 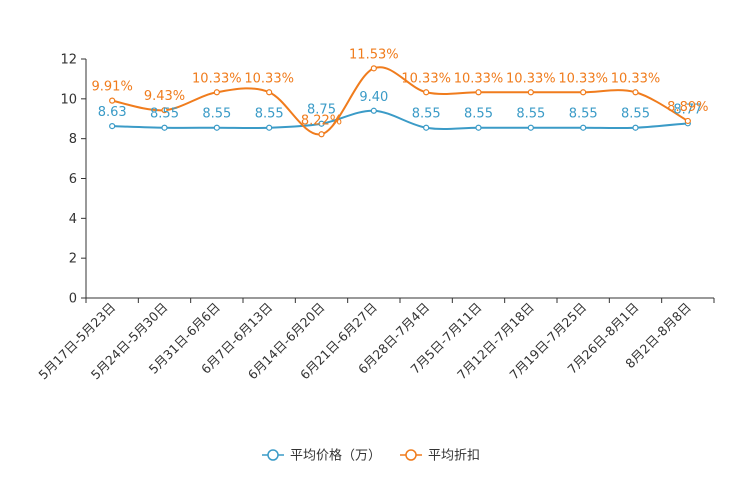 I want to click on y-tick-label: 8, so click(x=73, y=139).